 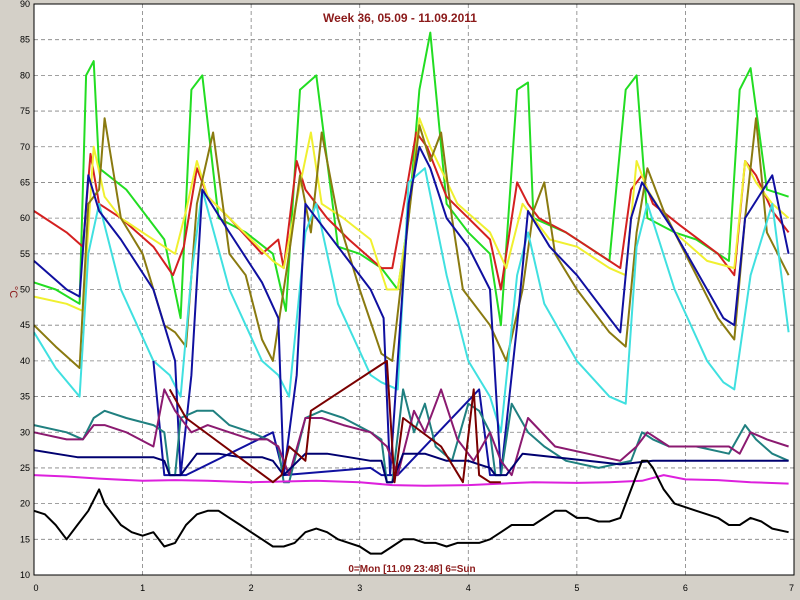 What do you see at coordinates (468, 588) in the screenshot?
I see `x-tick-label: 4` at bounding box center [468, 588].